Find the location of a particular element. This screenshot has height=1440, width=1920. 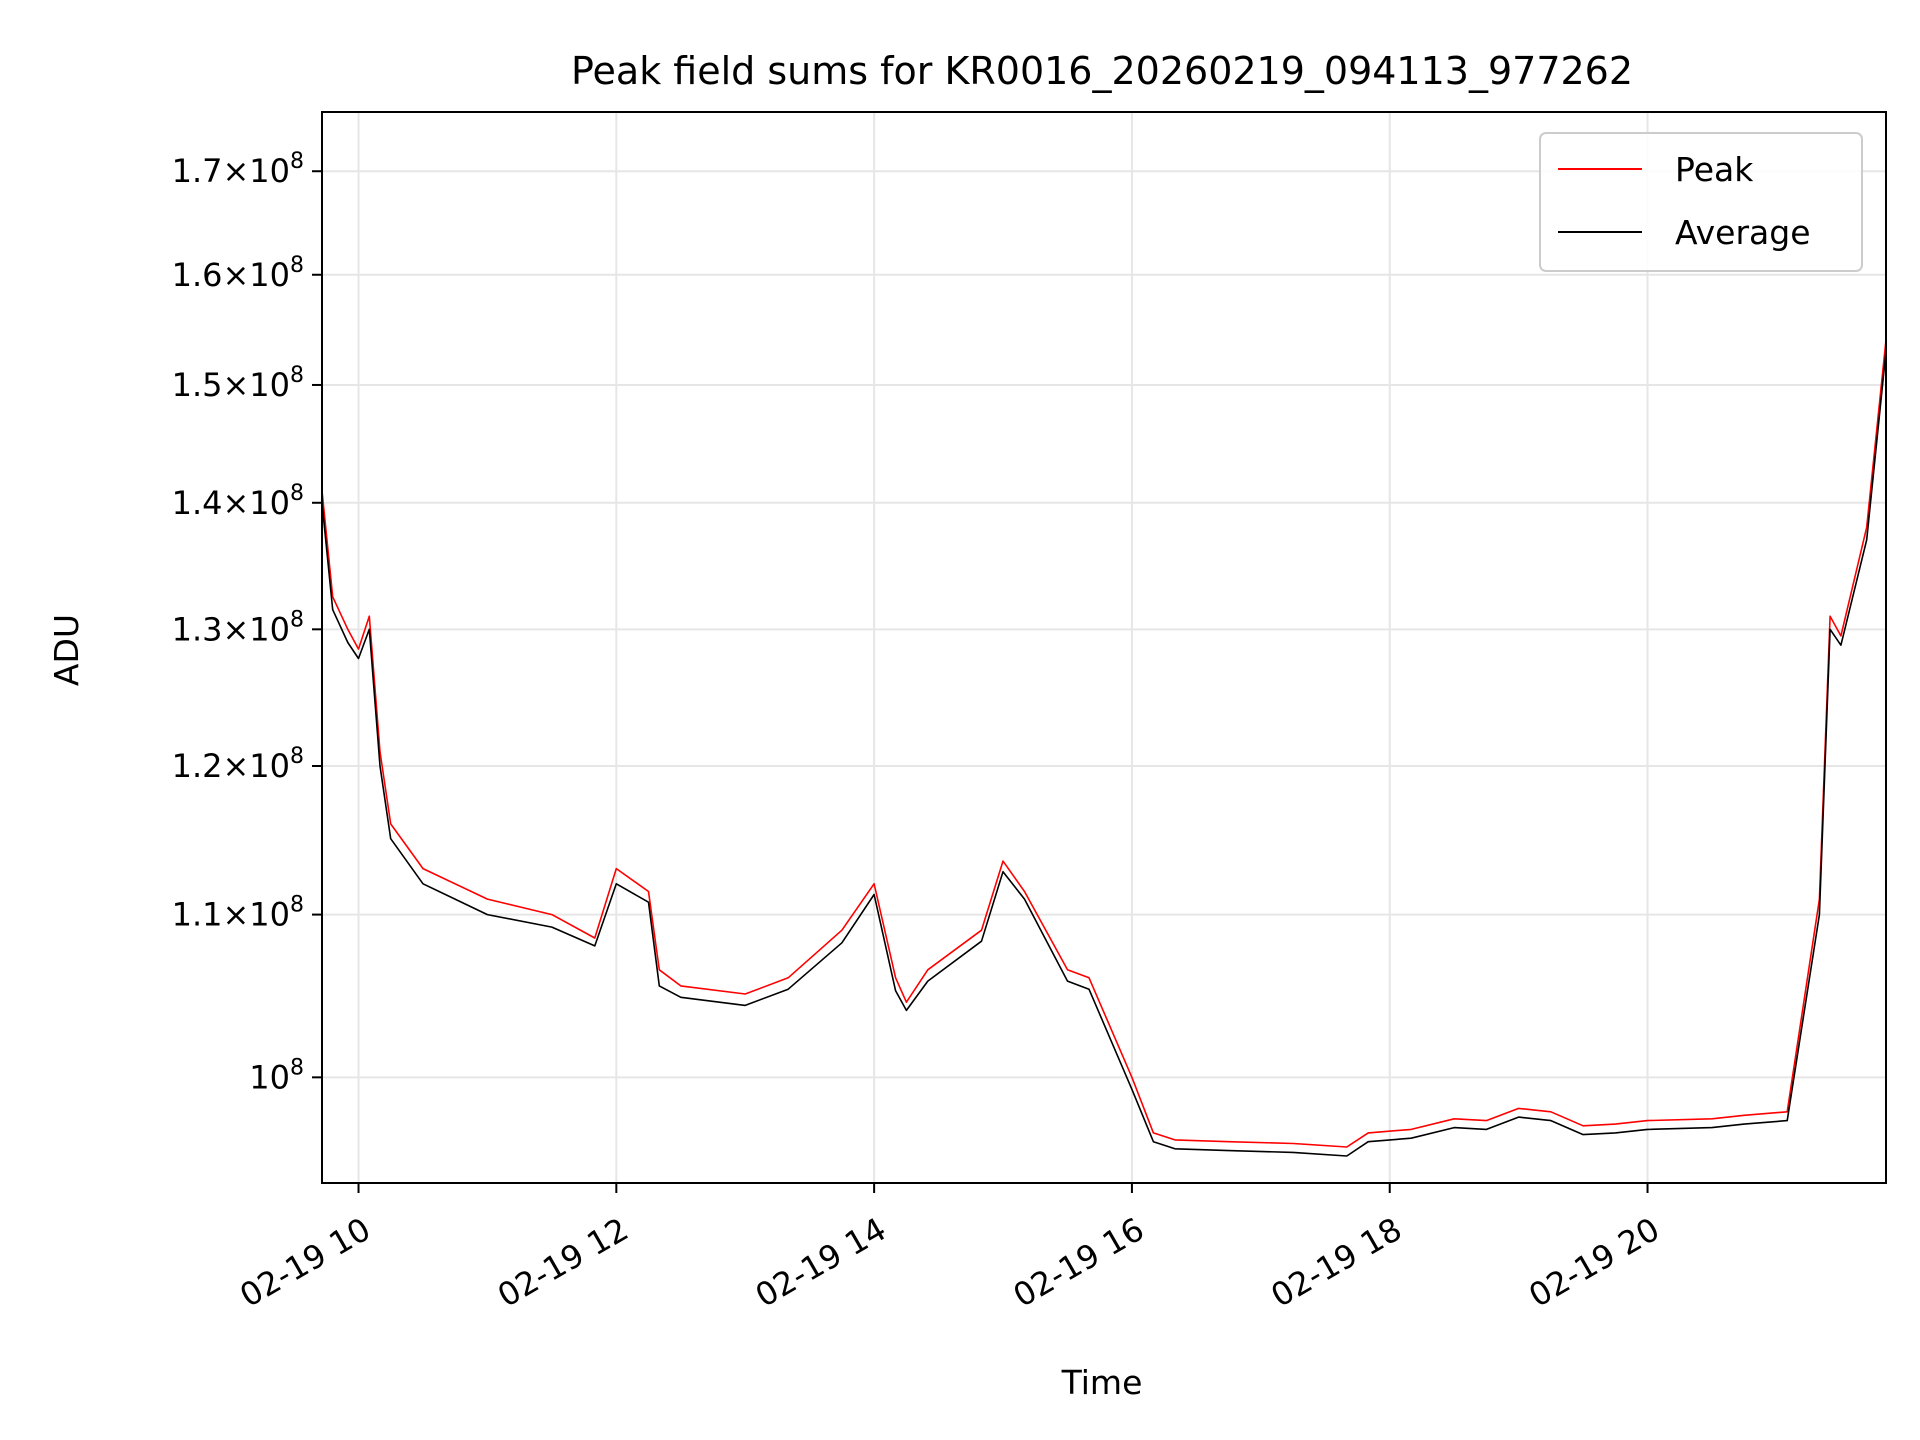

legend: Peak Average is located at coordinates (1701, 202).